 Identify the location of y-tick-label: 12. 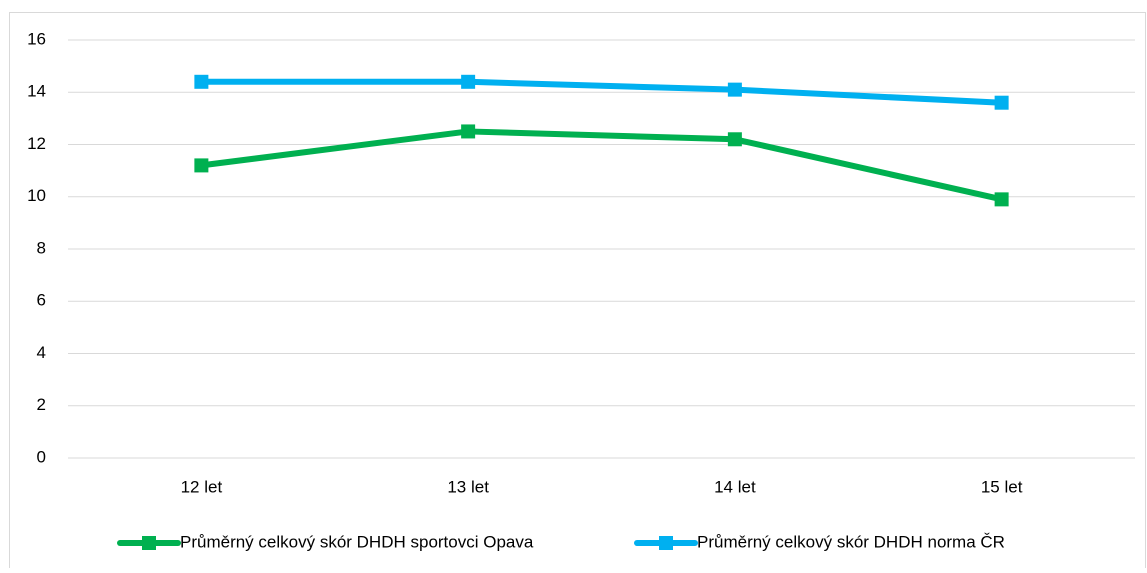
(36, 143).